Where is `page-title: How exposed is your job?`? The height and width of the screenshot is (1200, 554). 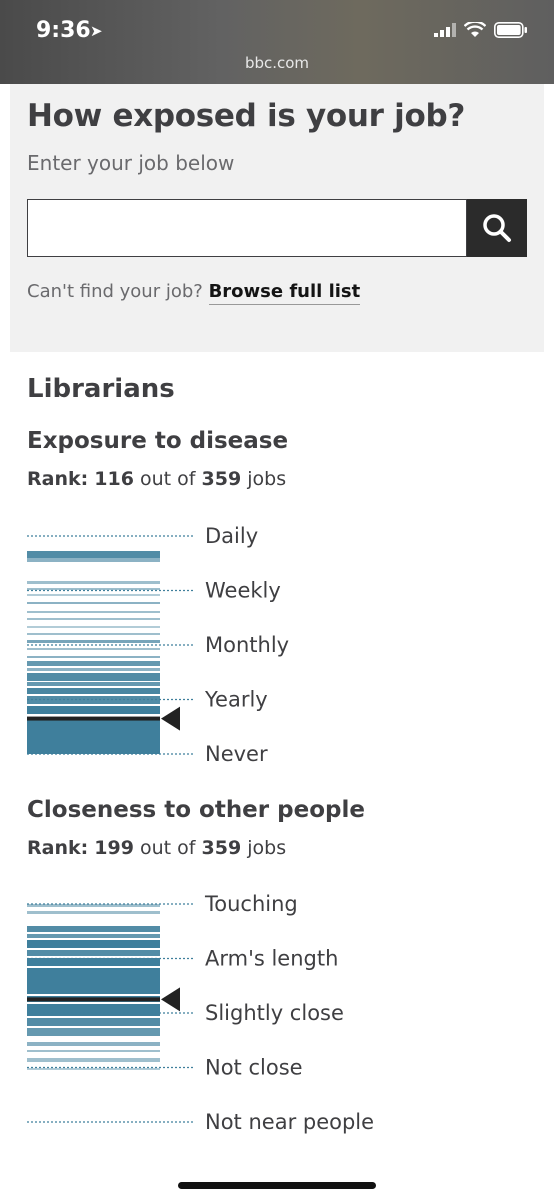
page-title: How exposed is your job? is located at coordinates (246, 116).